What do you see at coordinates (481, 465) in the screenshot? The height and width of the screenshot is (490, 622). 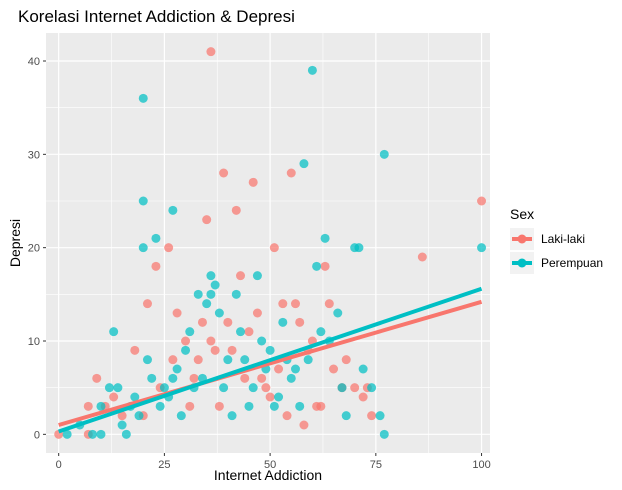 I see `x-tick-label: 100` at bounding box center [481, 465].